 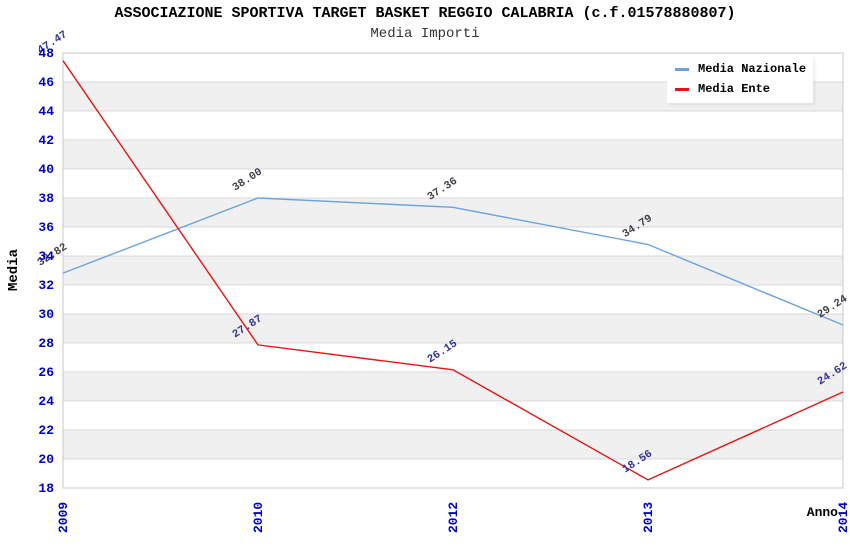 I want to click on y-tick-label: 44, so click(x=46, y=111).